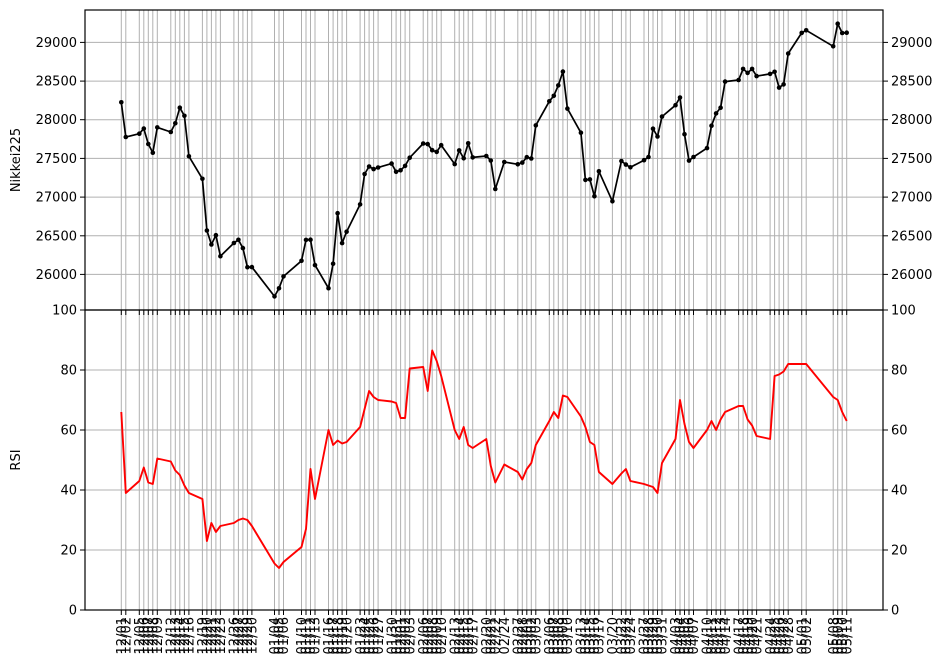 The width and height of the screenshot is (946, 663). Describe the element at coordinates (899, 491) in the screenshot. I see `y-tick-label-right: 40` at that location.